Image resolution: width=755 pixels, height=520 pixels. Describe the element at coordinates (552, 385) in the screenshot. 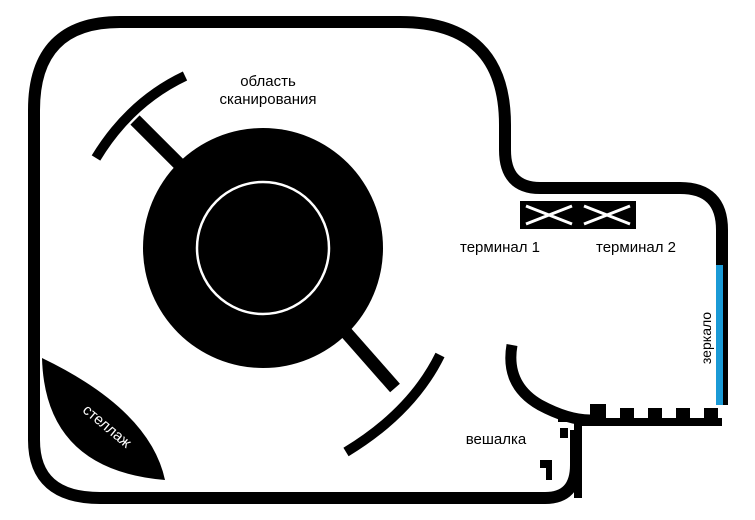

I see `inner-wall` at that location.